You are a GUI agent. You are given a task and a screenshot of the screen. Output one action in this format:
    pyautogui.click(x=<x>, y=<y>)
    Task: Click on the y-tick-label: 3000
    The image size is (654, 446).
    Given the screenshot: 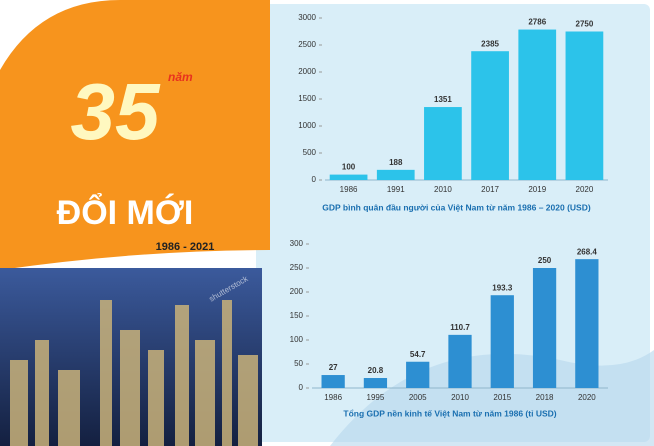 What is the action you would take?
    pyautogui.click(x=307, y=17)
    